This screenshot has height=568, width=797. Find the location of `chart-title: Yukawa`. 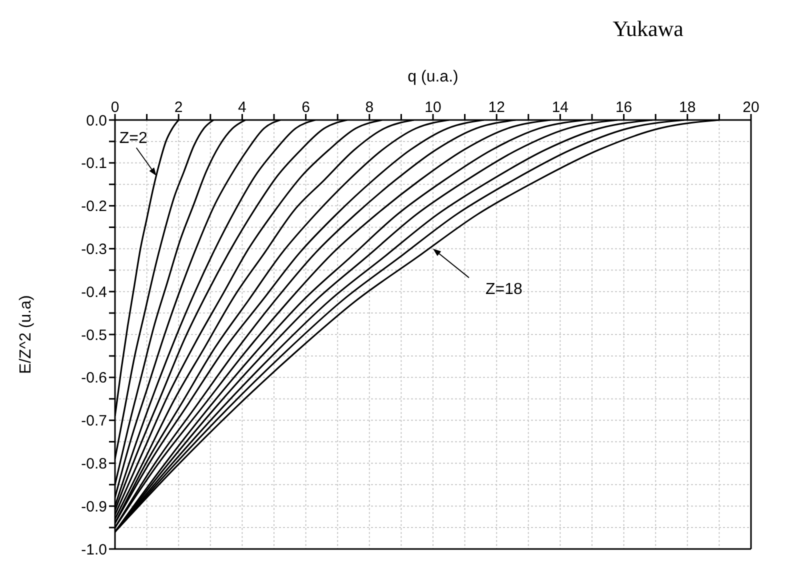

chart-title: Yukawa is located at coordinates (648, 29).